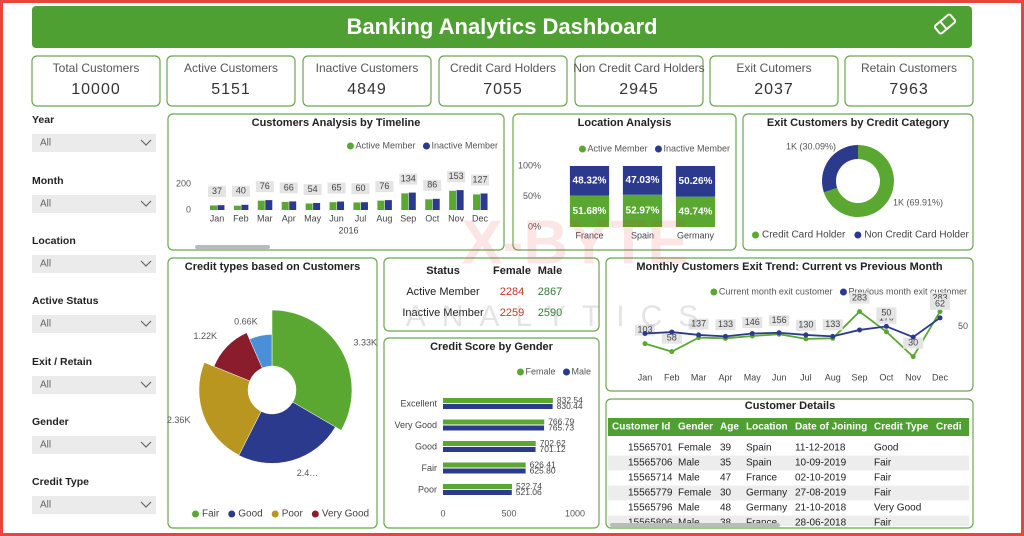 This screenshot has width=1024, height=536. What do you see at coordinates (543, 464) in the screenshot?
I see `data-label: 626.41` at bounding box center [543, 464].